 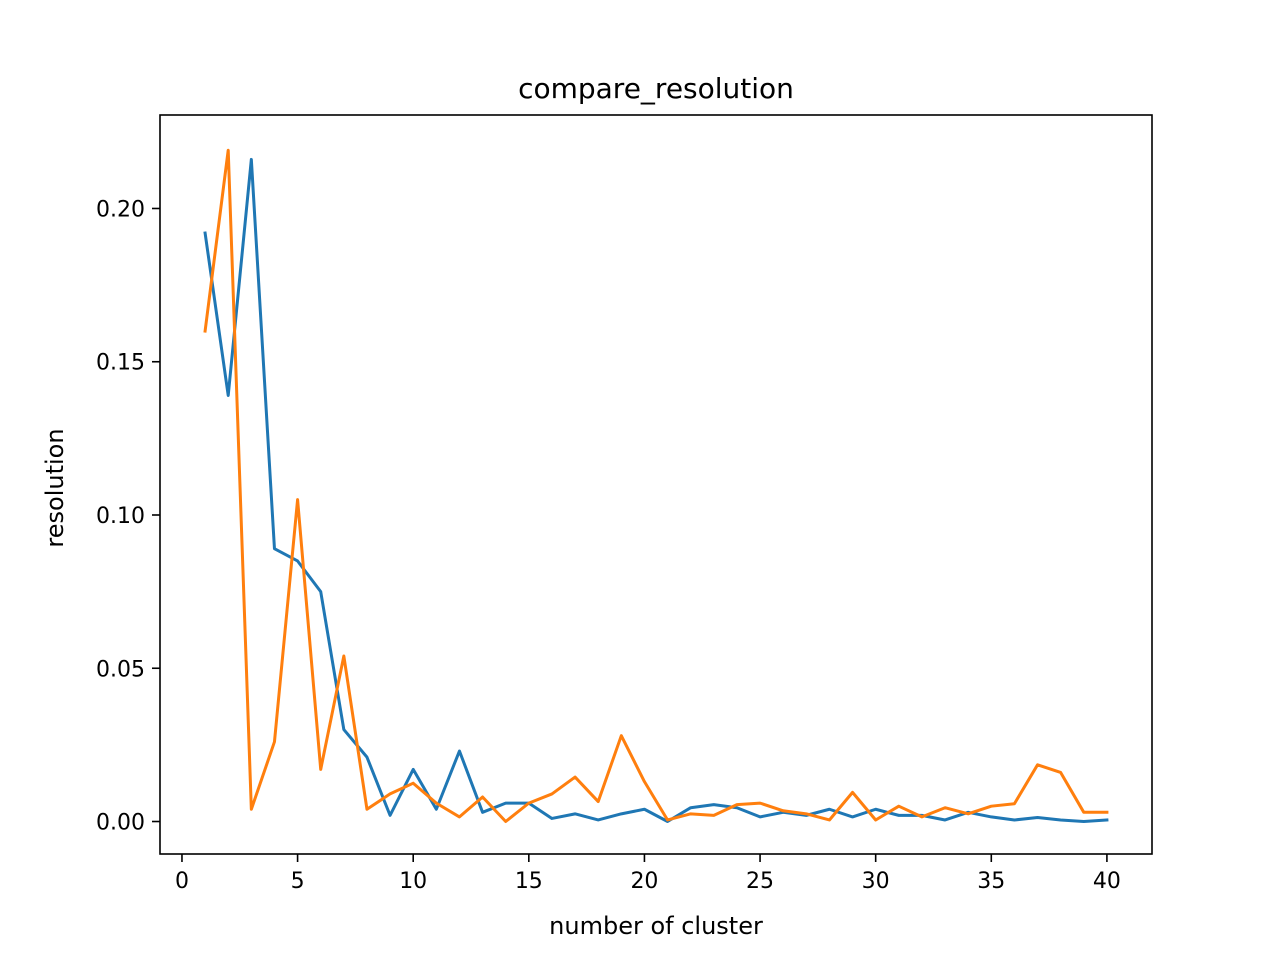 I want to click on x-tick-label: 0, so click(x=182, y=881).